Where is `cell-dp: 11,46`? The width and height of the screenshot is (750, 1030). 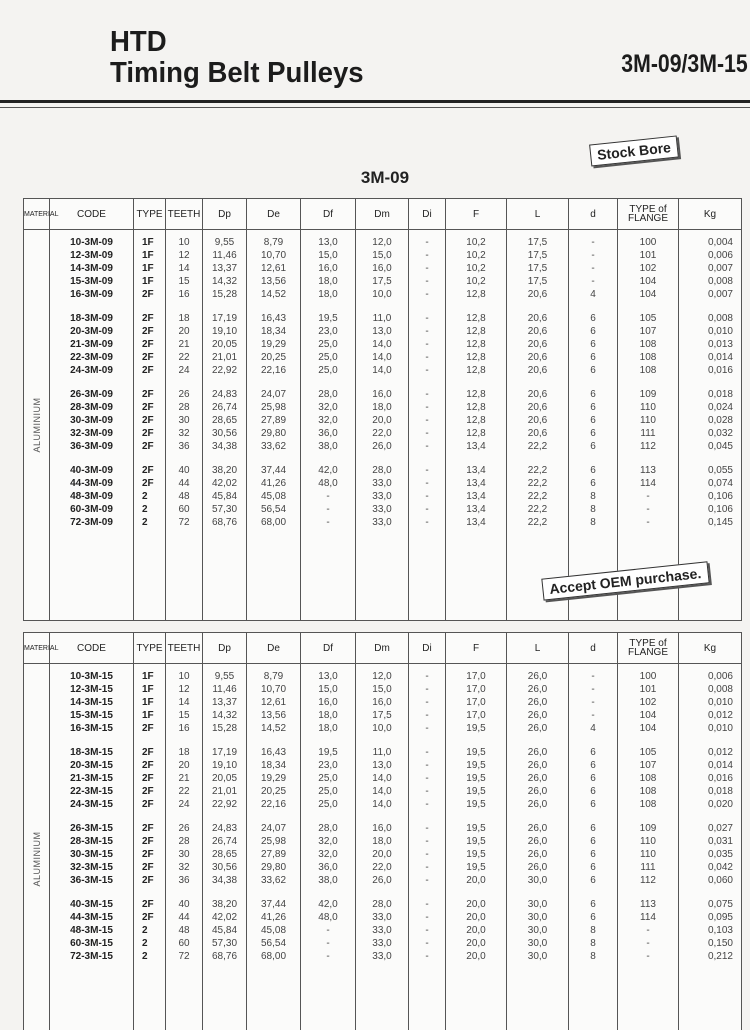
cell-dp: 11,46 is located at coordinates (224, 689).